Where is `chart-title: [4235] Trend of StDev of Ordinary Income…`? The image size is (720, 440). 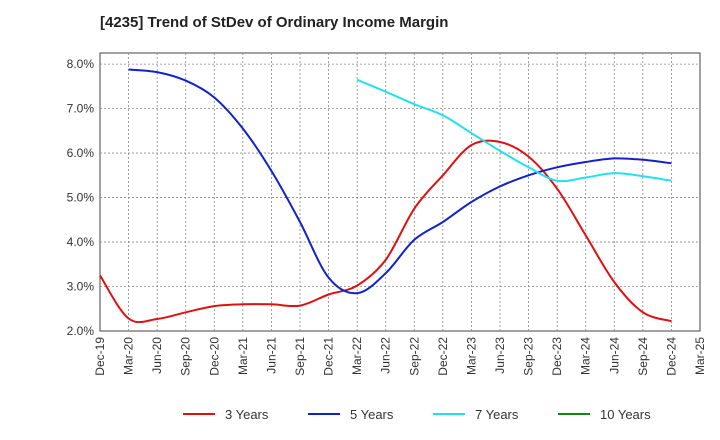
chart-title: [4235] Trend of StDev of Ordinary Income… is located at coordinates (274, 22).